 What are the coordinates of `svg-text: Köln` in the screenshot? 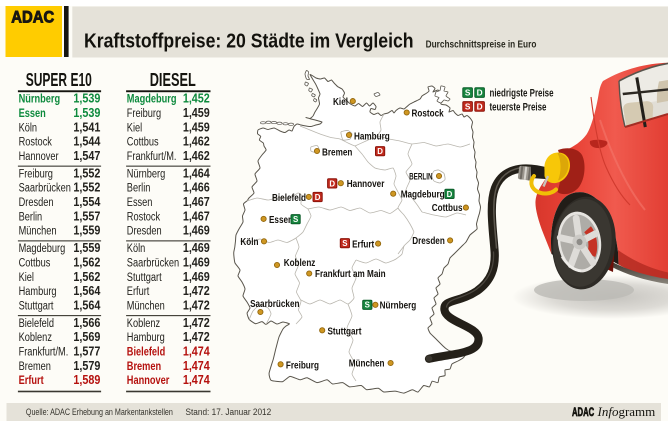 It's located at (28, 127).